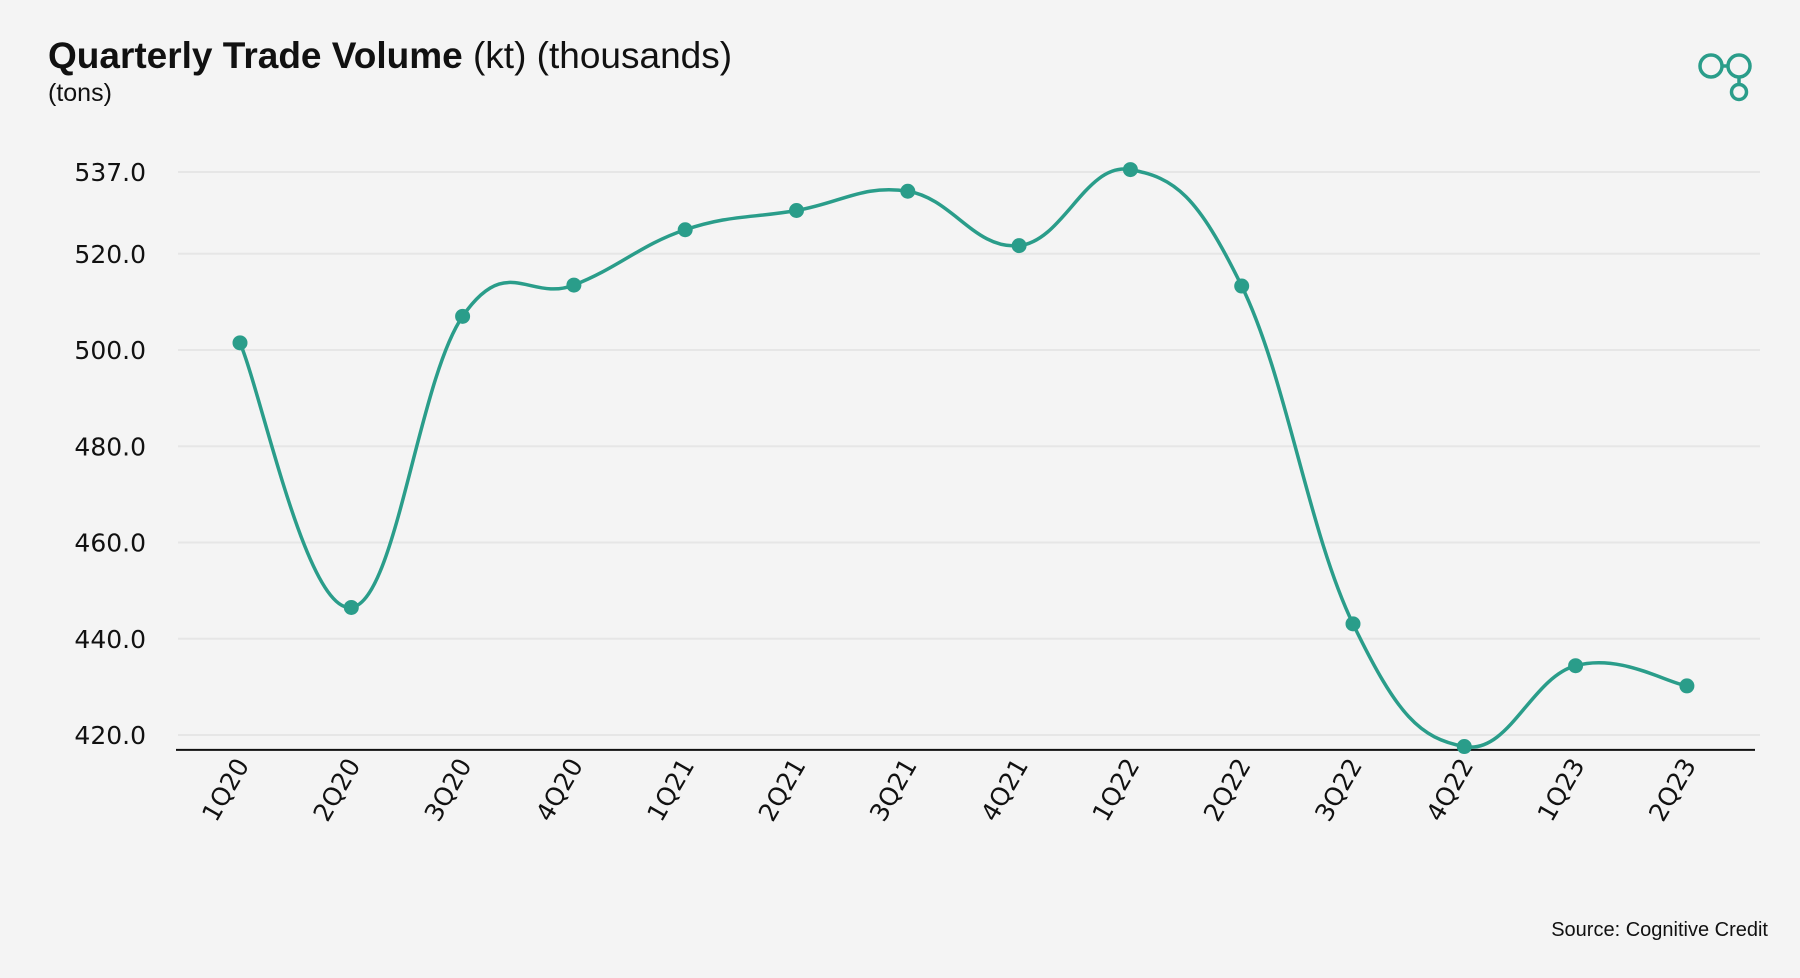 The image size is (1800, 978). Describe the element at coordinates (240, 343) in the screenshot. I see `data-point-1Q20` at that location.